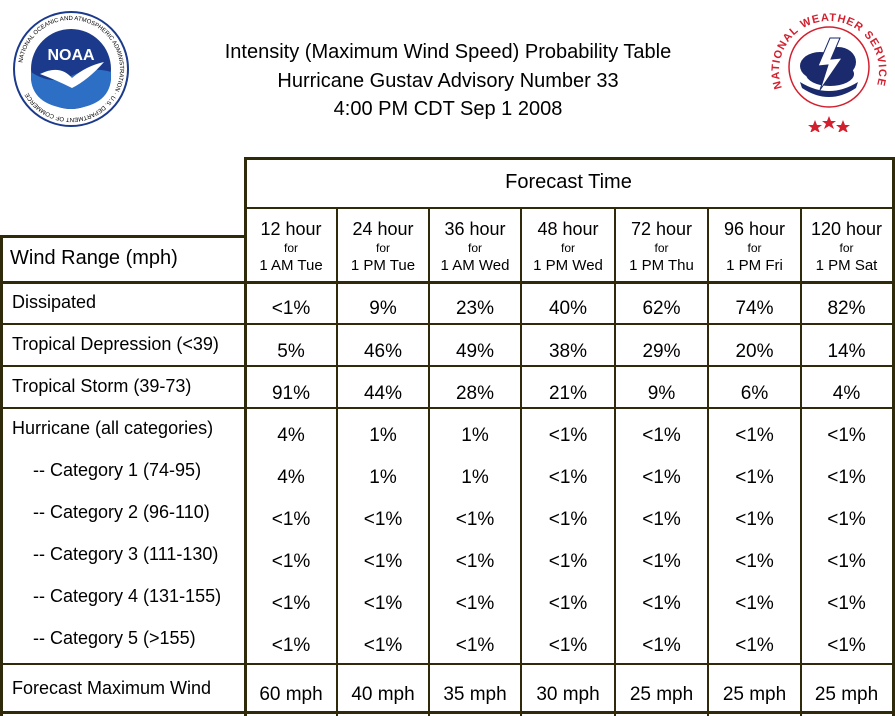 The image size is (895, 716). I want to click on column-time-label: 1 PM Thu, so click(661, 265).